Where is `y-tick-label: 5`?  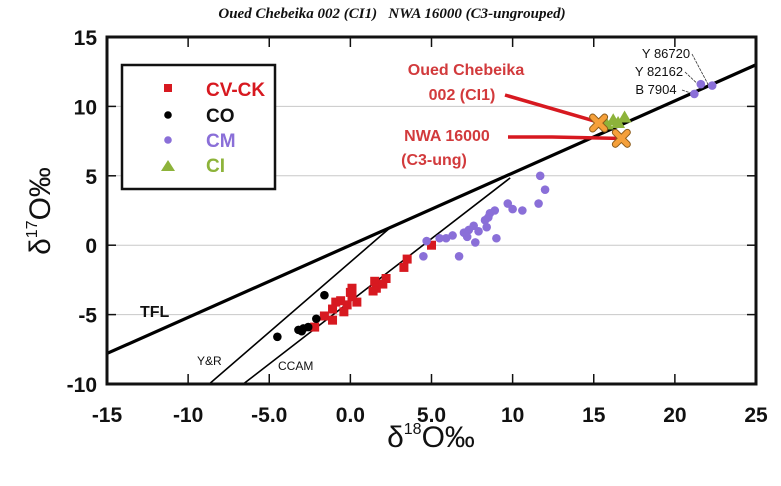
y-tick-label: 5 is located at coordinates (91, 177).